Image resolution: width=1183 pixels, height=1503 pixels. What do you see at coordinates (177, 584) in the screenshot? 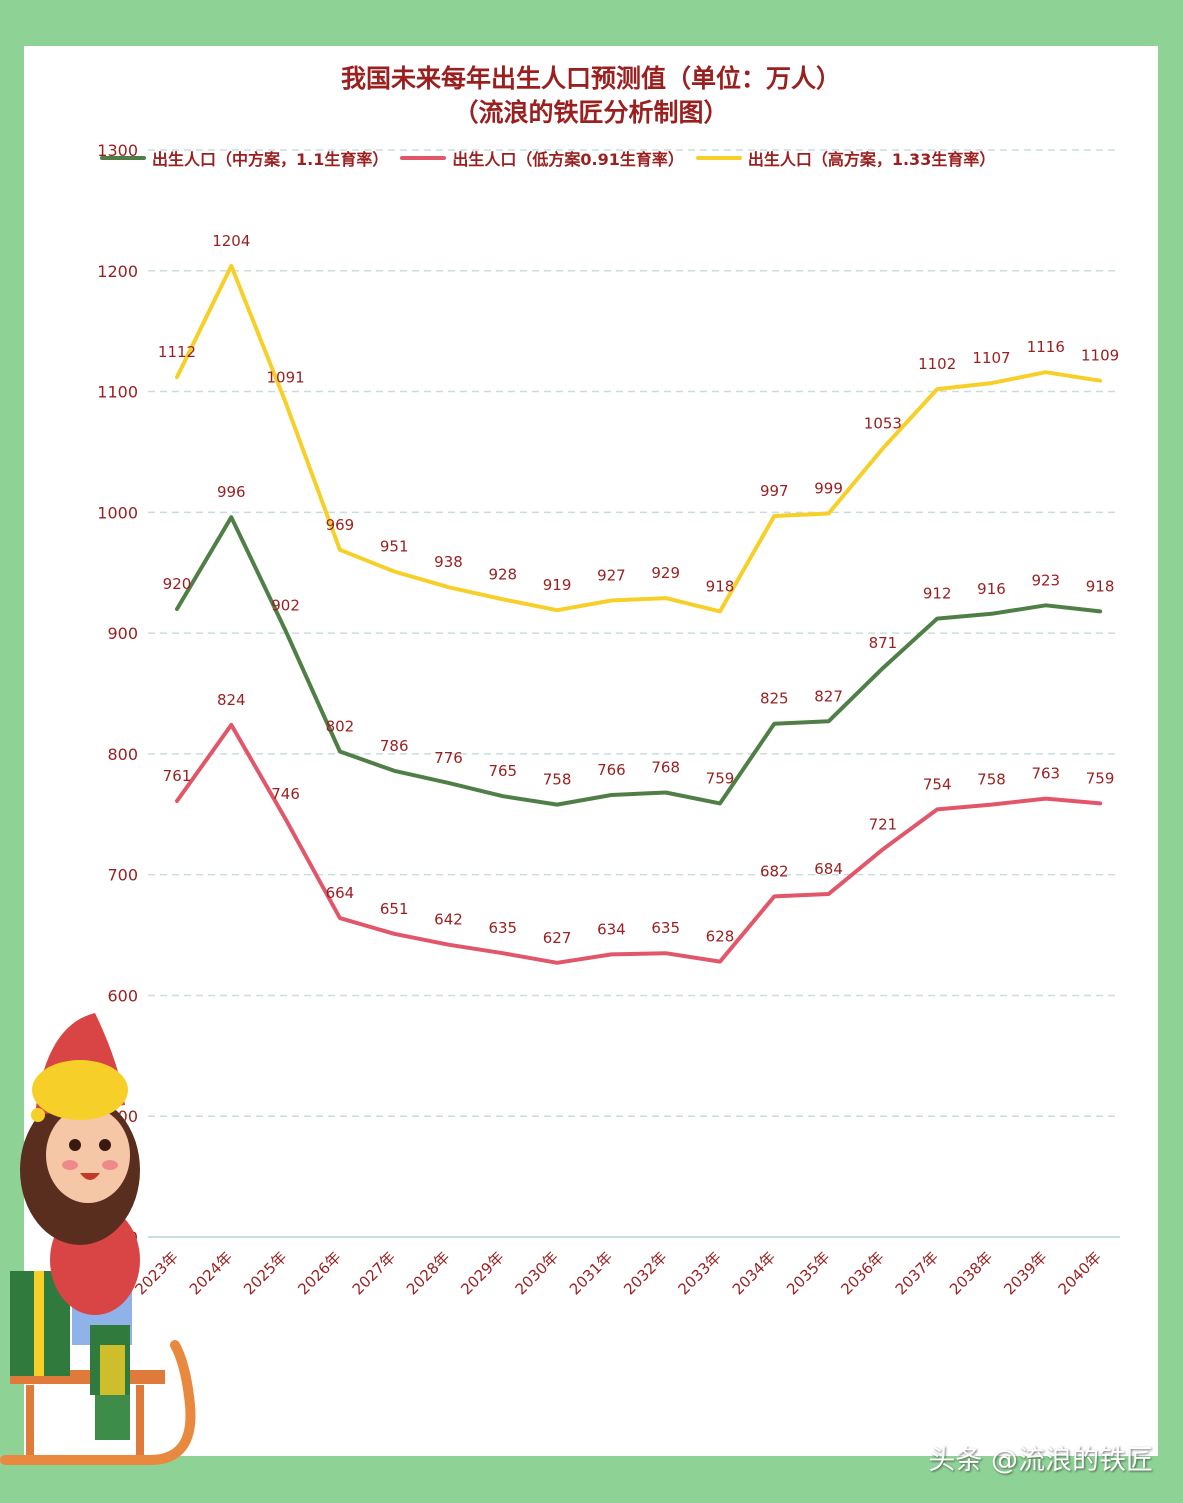
I see `data-label: 920` at bounding box center [177, 584].